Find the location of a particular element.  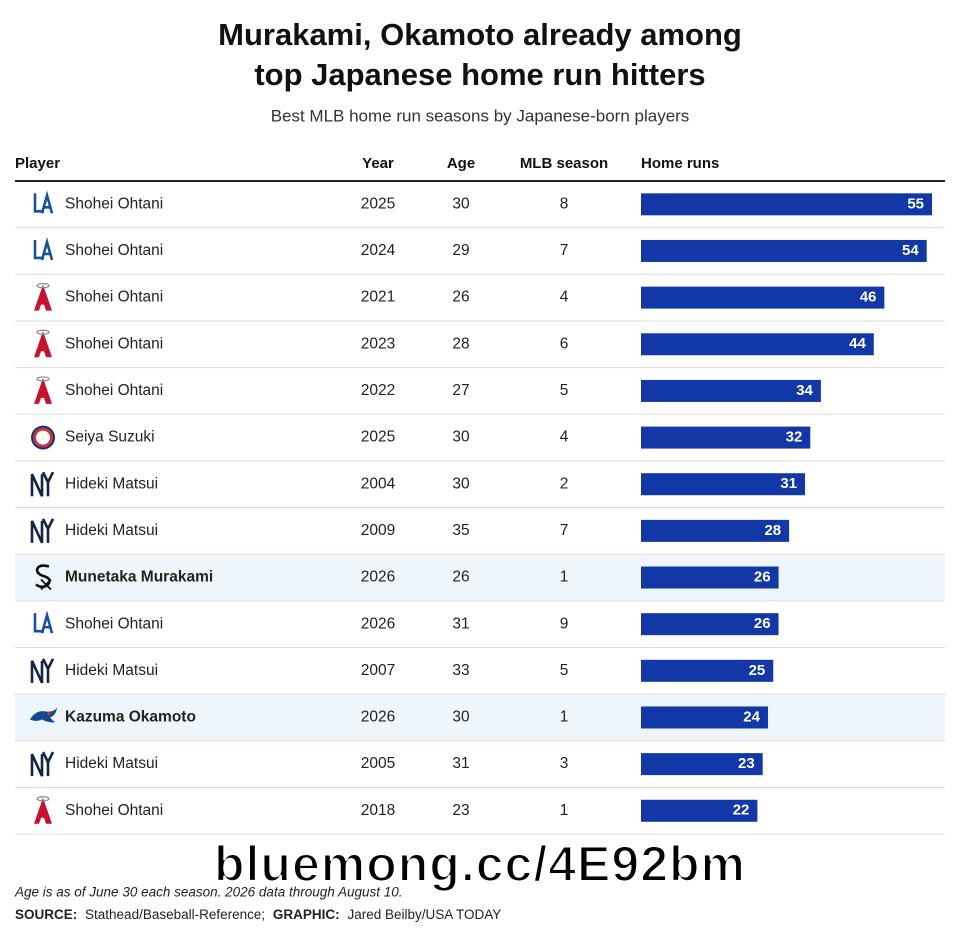

bar-label: 31 is located at coordinates (788, 483).